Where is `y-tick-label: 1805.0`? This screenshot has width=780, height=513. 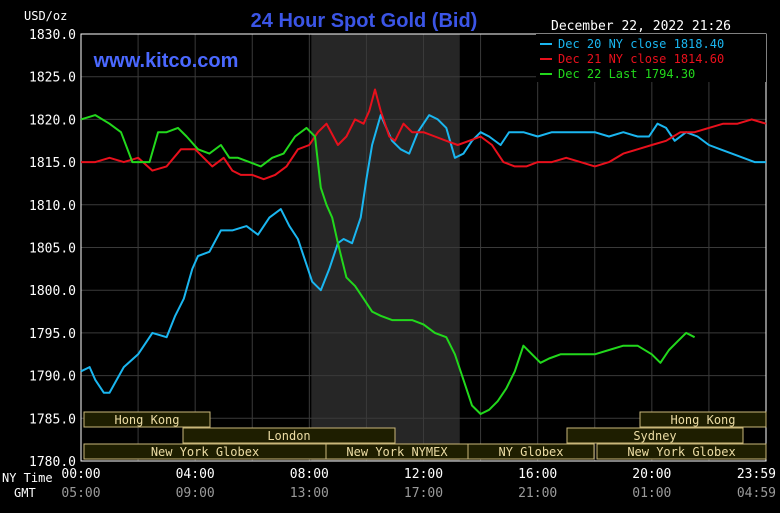
y-tick-label: 1805.0 is located at coordinates (52, 249).